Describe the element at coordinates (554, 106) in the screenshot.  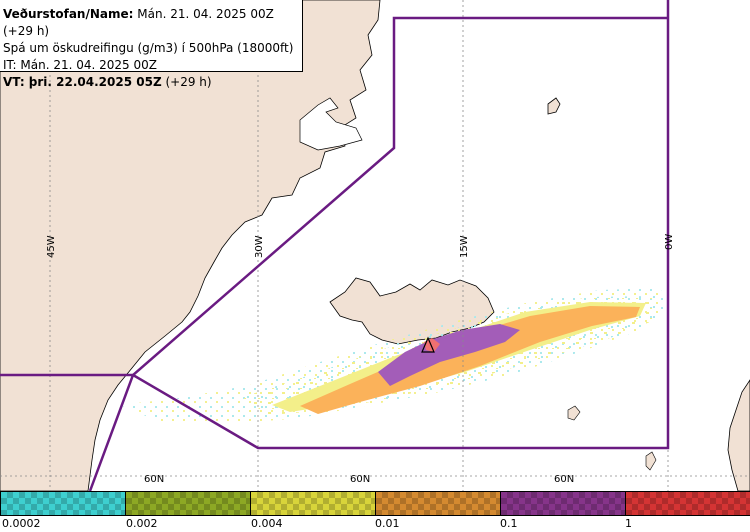
I see `small-island-northeast` at that location.